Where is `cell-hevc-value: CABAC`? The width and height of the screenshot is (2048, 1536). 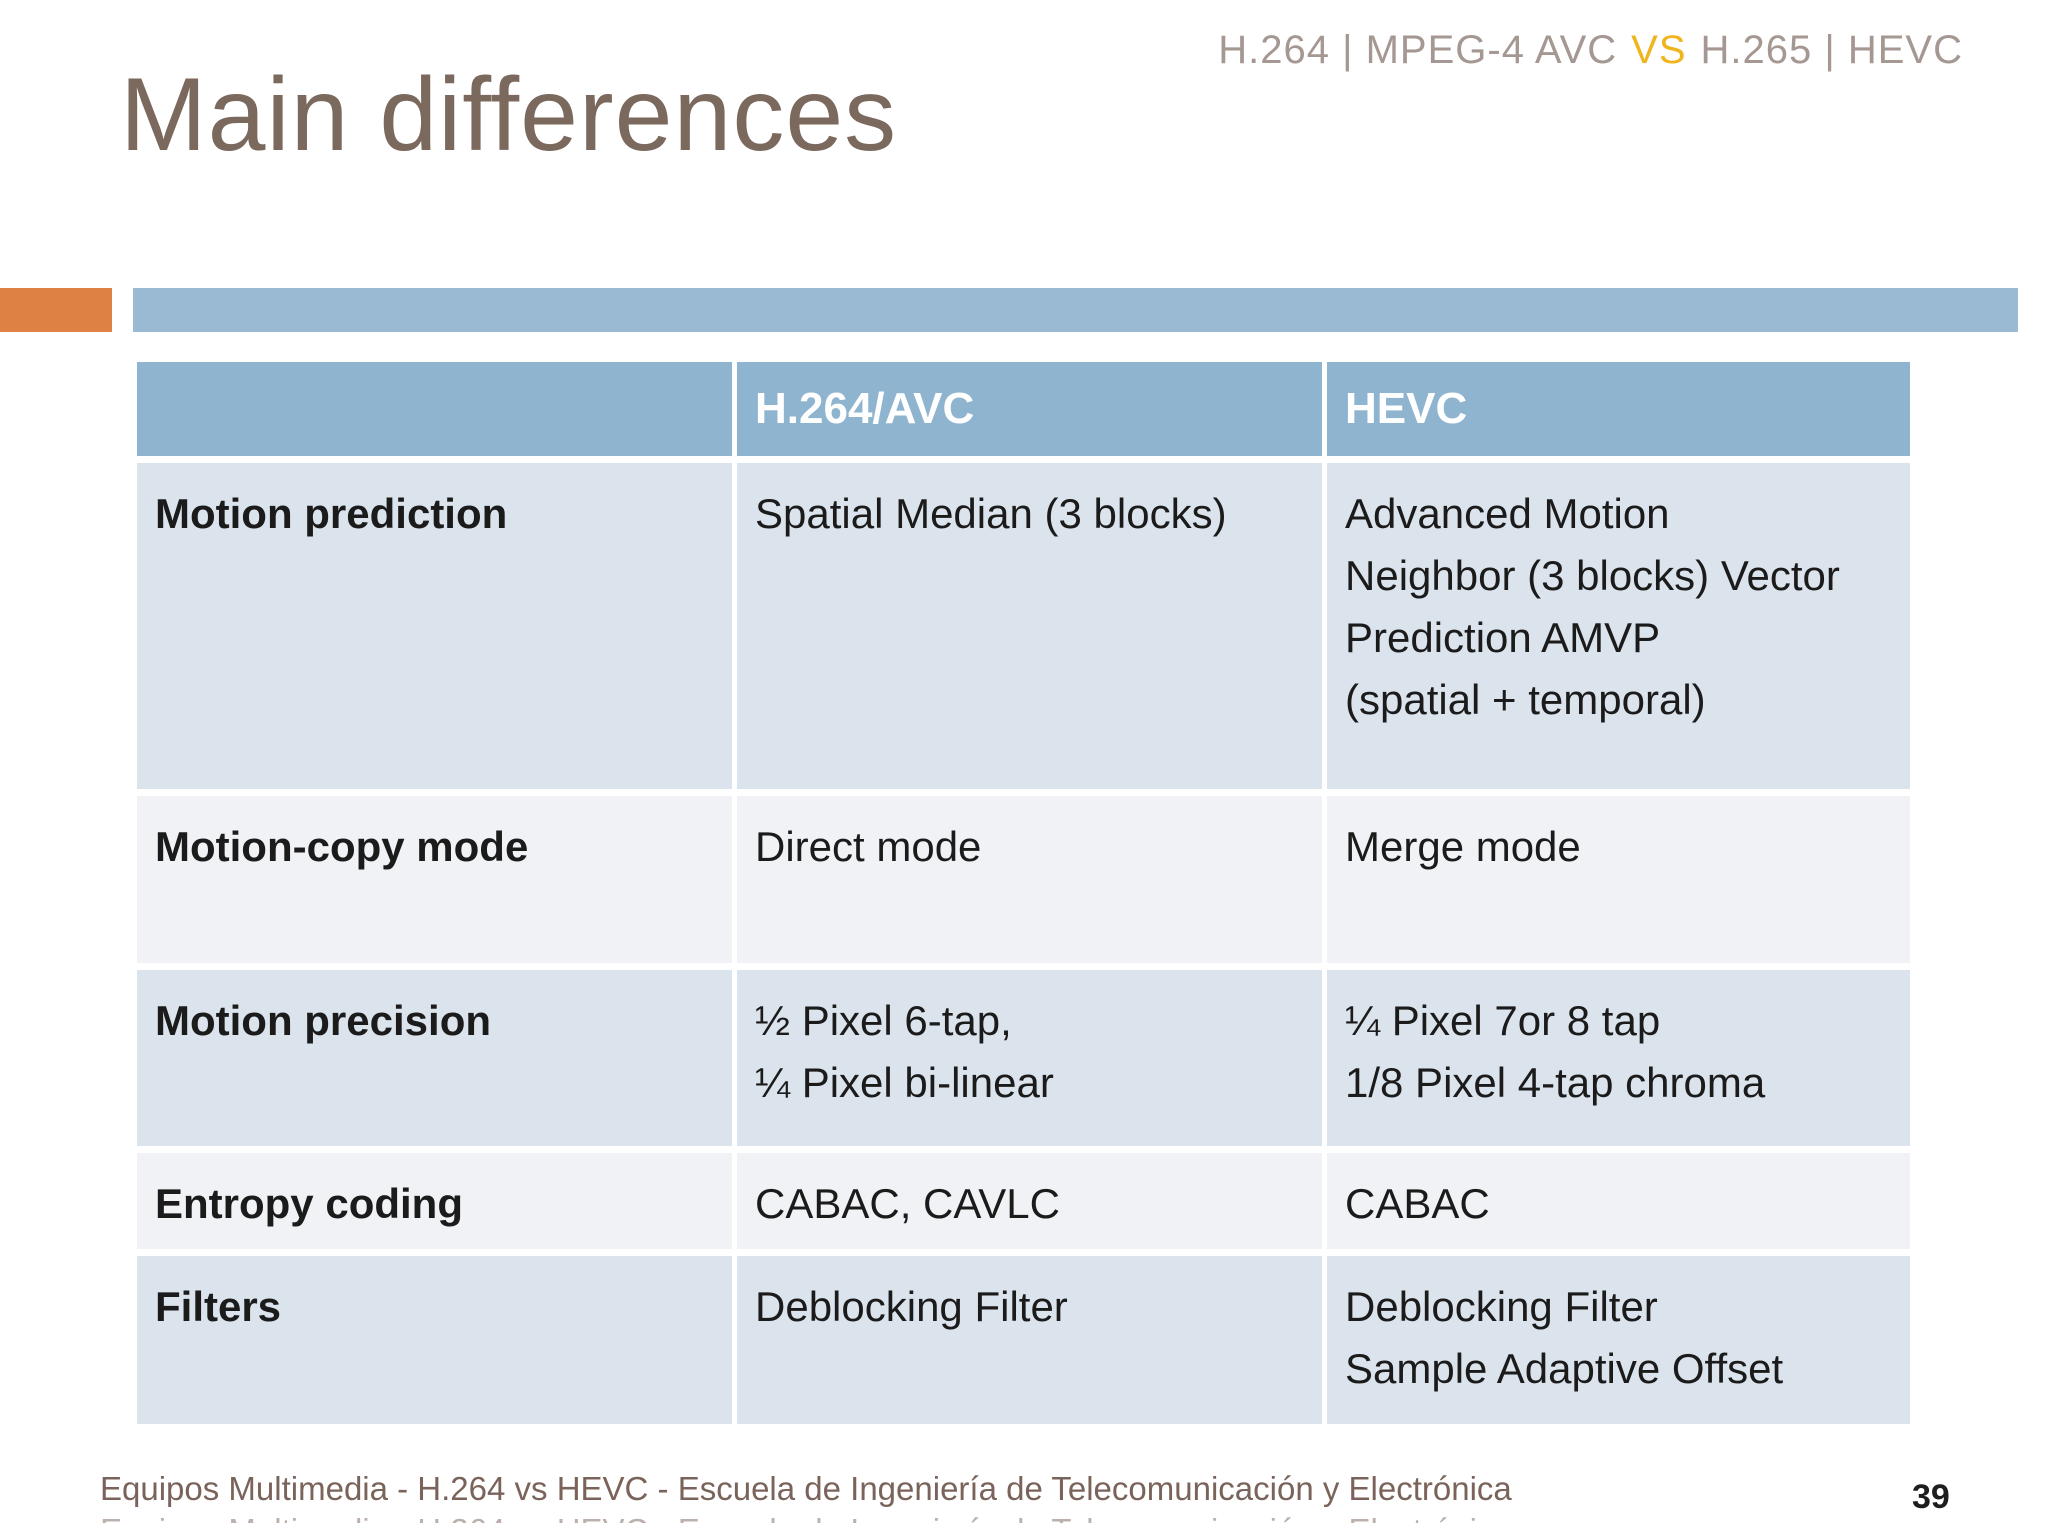 cell-hevc-value: CABAC is located at coordinates (1618, 1201).